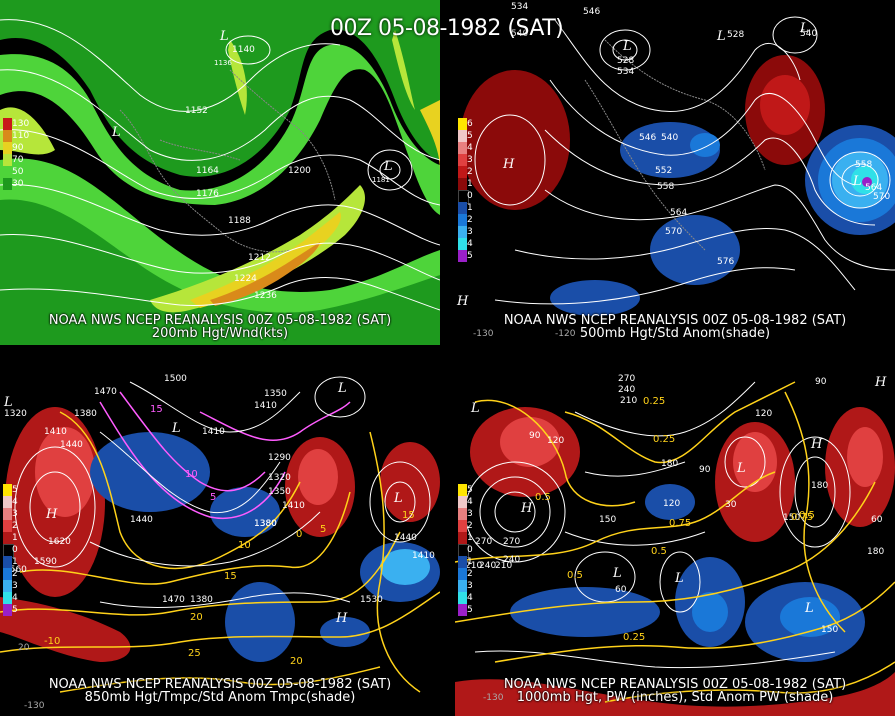  Describe the element at coordinates (275, 394) in the screenshot. I see `contour-label: 1350` at that location.